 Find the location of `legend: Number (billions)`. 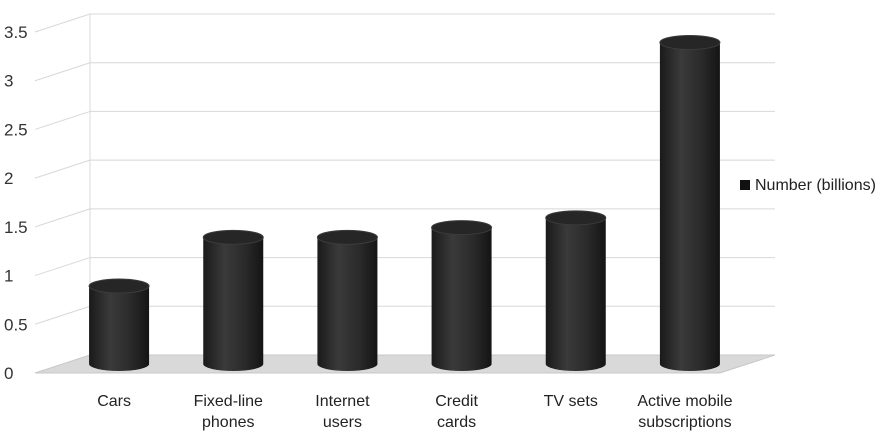

legend: Number (billions) is located at coordinates (808, 185).